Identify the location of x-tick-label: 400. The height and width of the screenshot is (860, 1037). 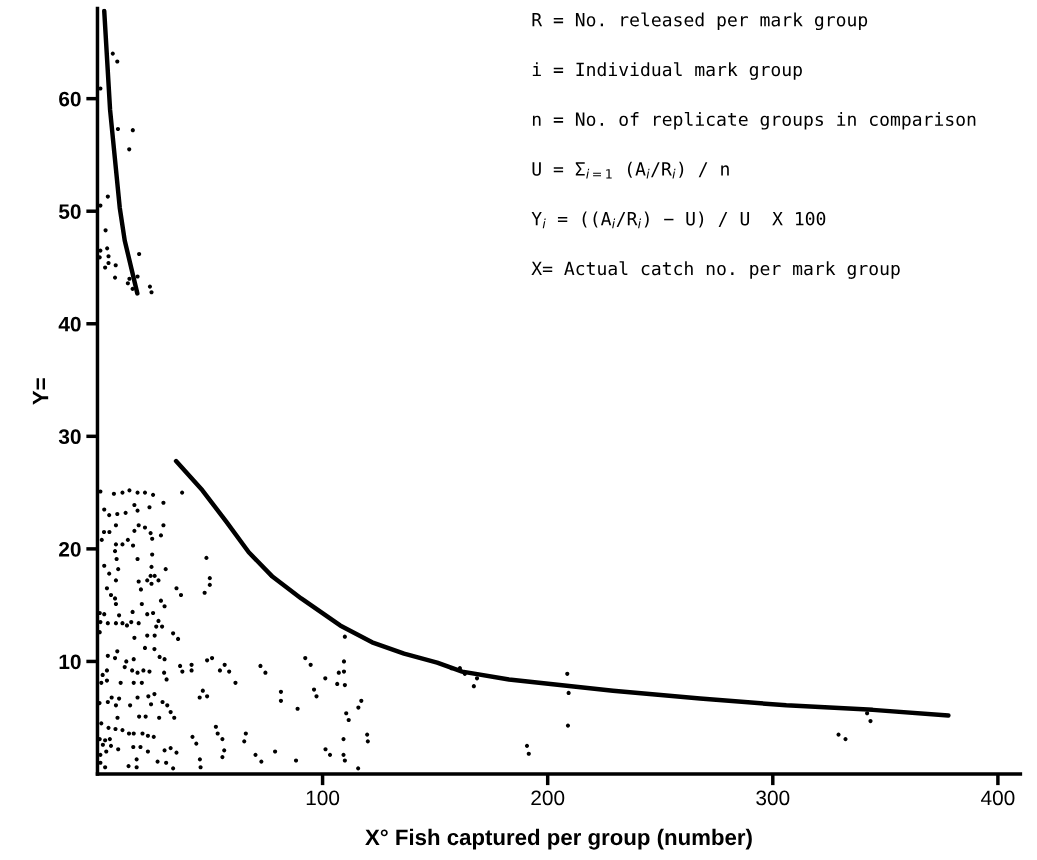
(998, 798).